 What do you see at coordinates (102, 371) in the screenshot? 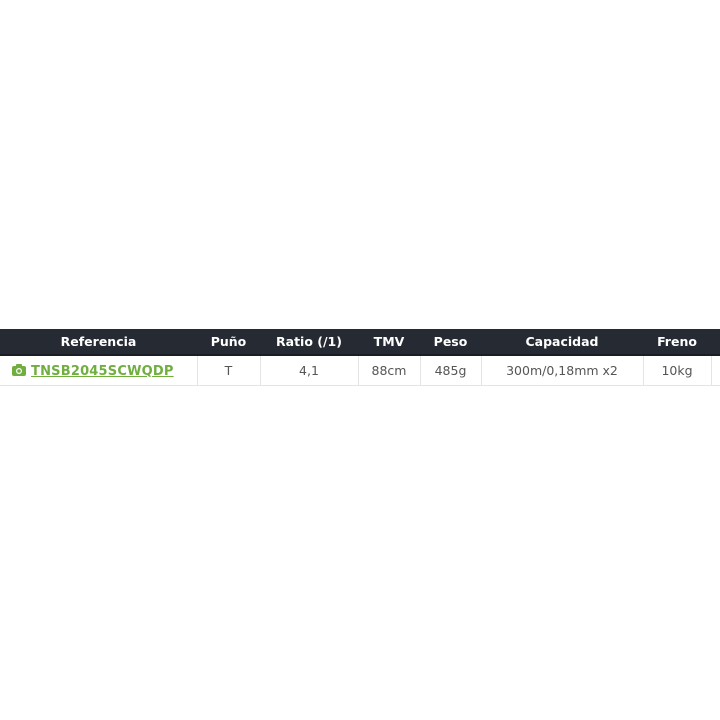
I see `reference-link: TNSB2045SCWQDP` at bounding box center [102, 371].